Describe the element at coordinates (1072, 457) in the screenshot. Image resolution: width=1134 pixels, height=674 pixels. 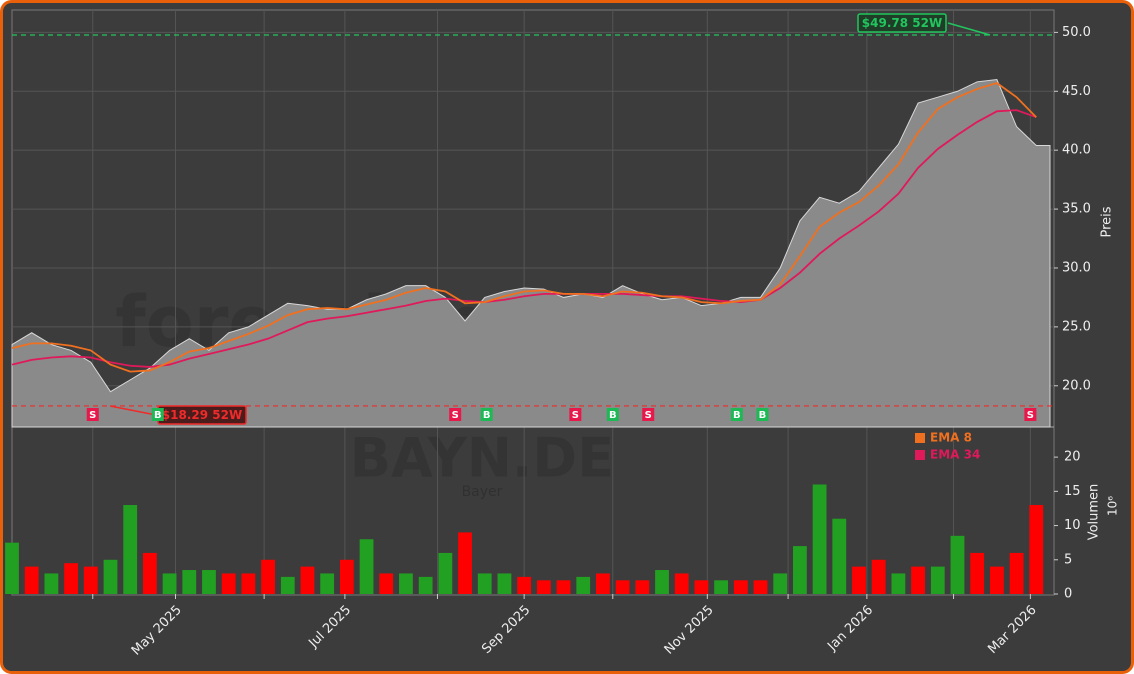
I see `y-tick-label: 20` at that location.